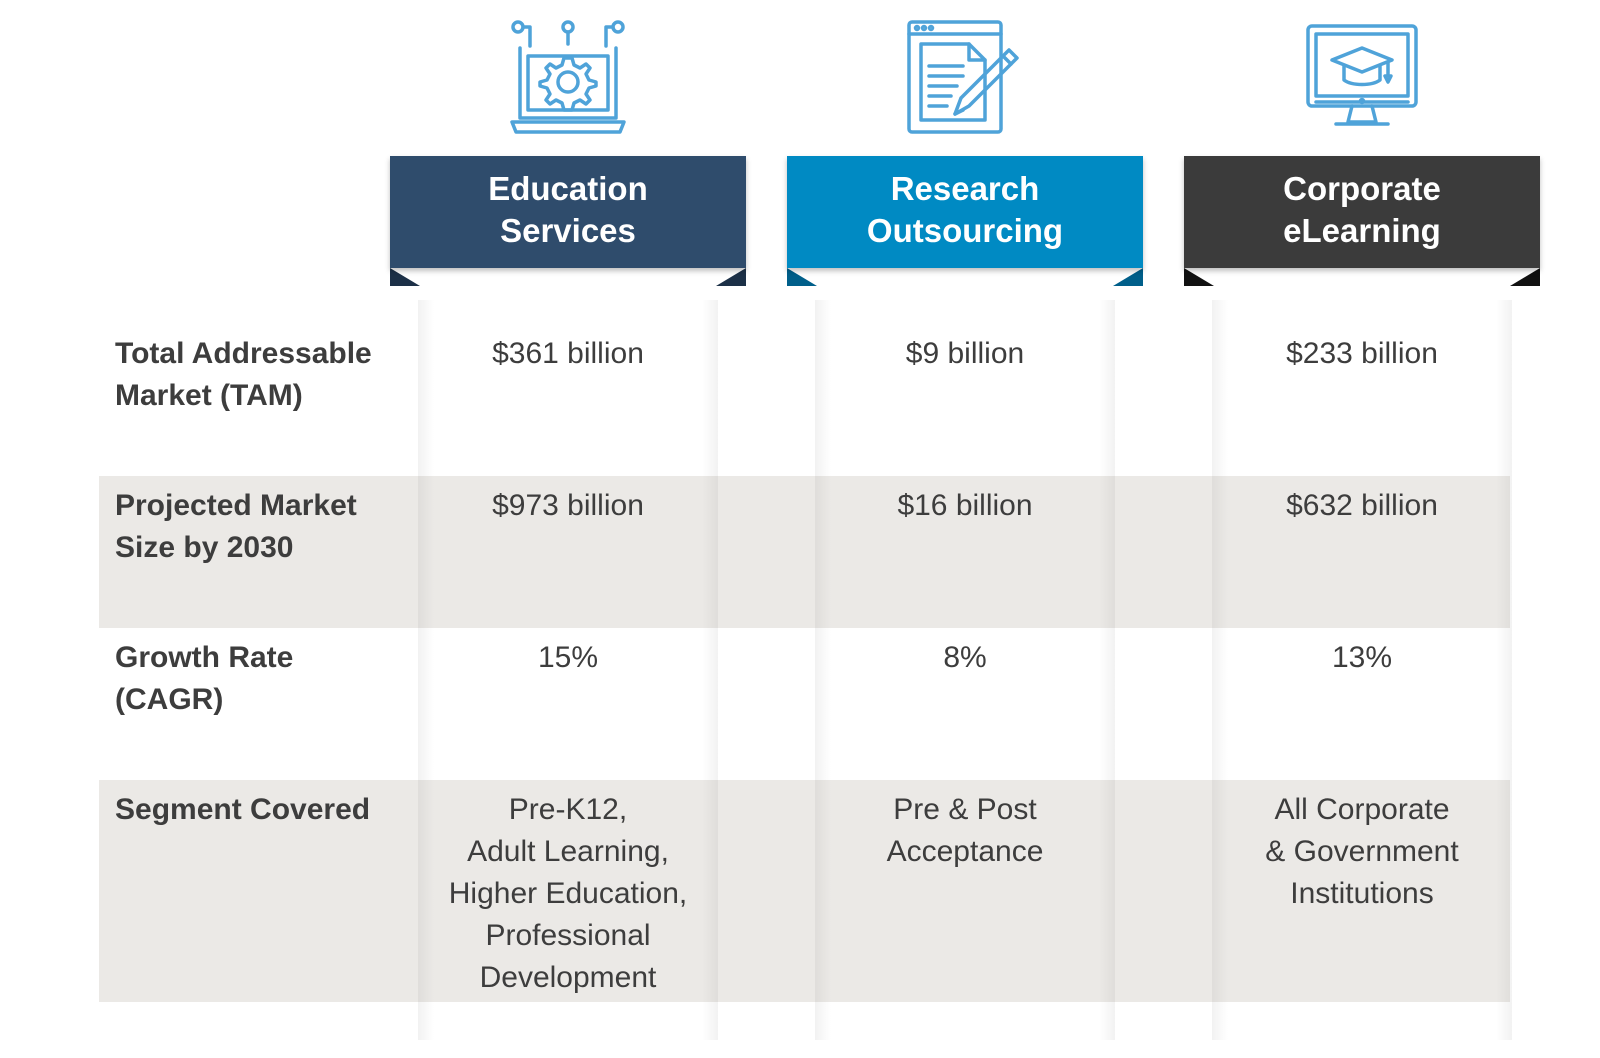 The width and height of the screenshot is (1600, 1058). Describe the element at coordinates (1362, 353) in the screenshot. I see `cell-tam-corporate: $233 billion` at that location.